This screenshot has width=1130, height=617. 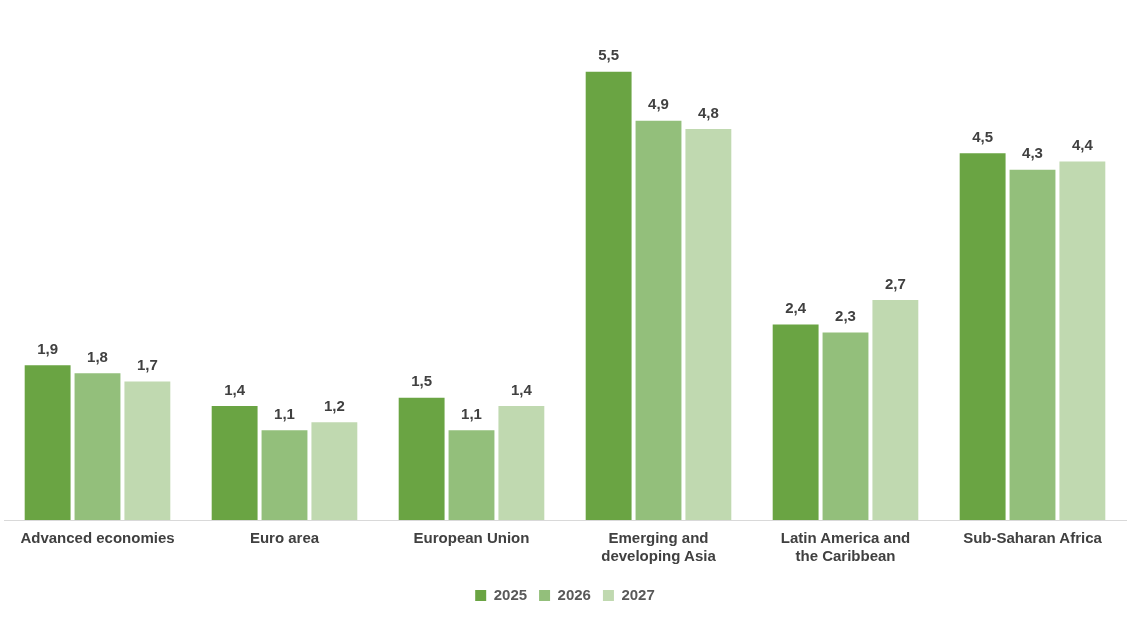 What do you see at coordinates (845, 316) in the screenshot?
I see `data-label: 2,3` at bounding box center [845, 316].